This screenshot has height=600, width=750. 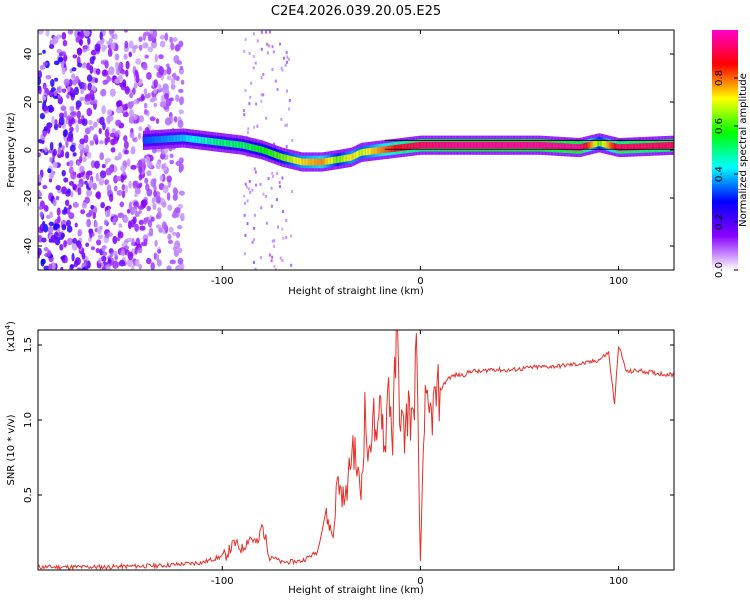 What do you see at coordinates (719, 78) in the screenshot?
I see `colorbar-tick-label: 0.8` at bounding box center [719, 78].